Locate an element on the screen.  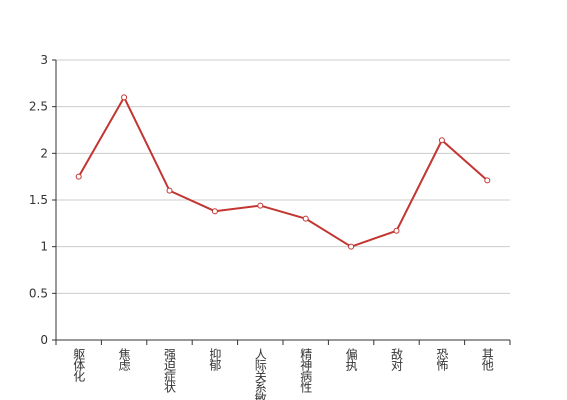
y-tick-label: 1.5 is located at coordinates (38, 200).